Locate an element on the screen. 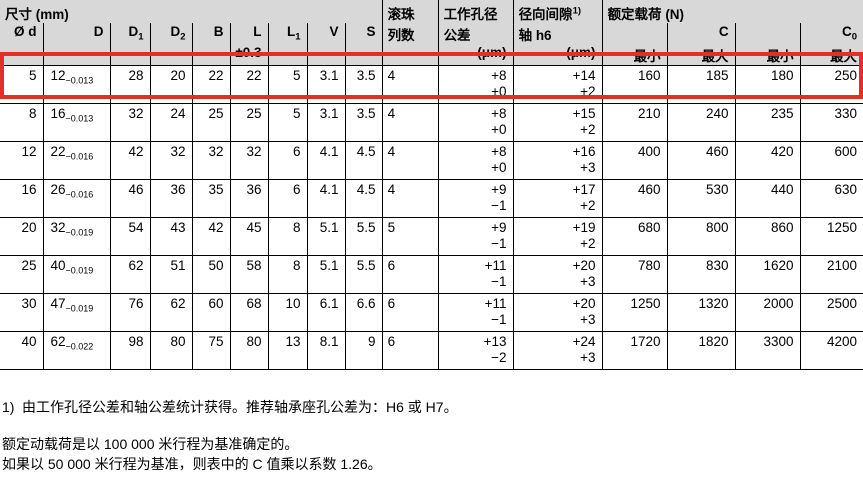 This screenshot has width=863, height=478. ball-rows-header-line1: 滚珠 is located at coordinates (410, 11).